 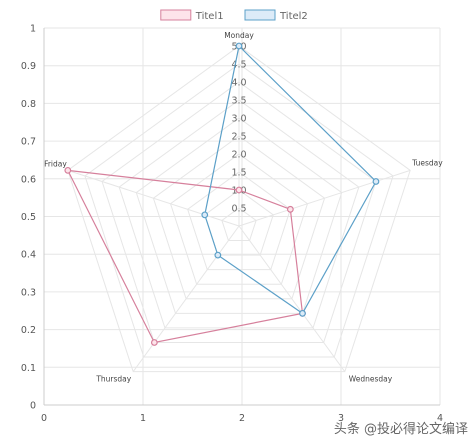 What do you see at coordinates (238, 119) in the screenshot?
I see `radial-tick-label: 3.0` at bounding box center [238, 119].